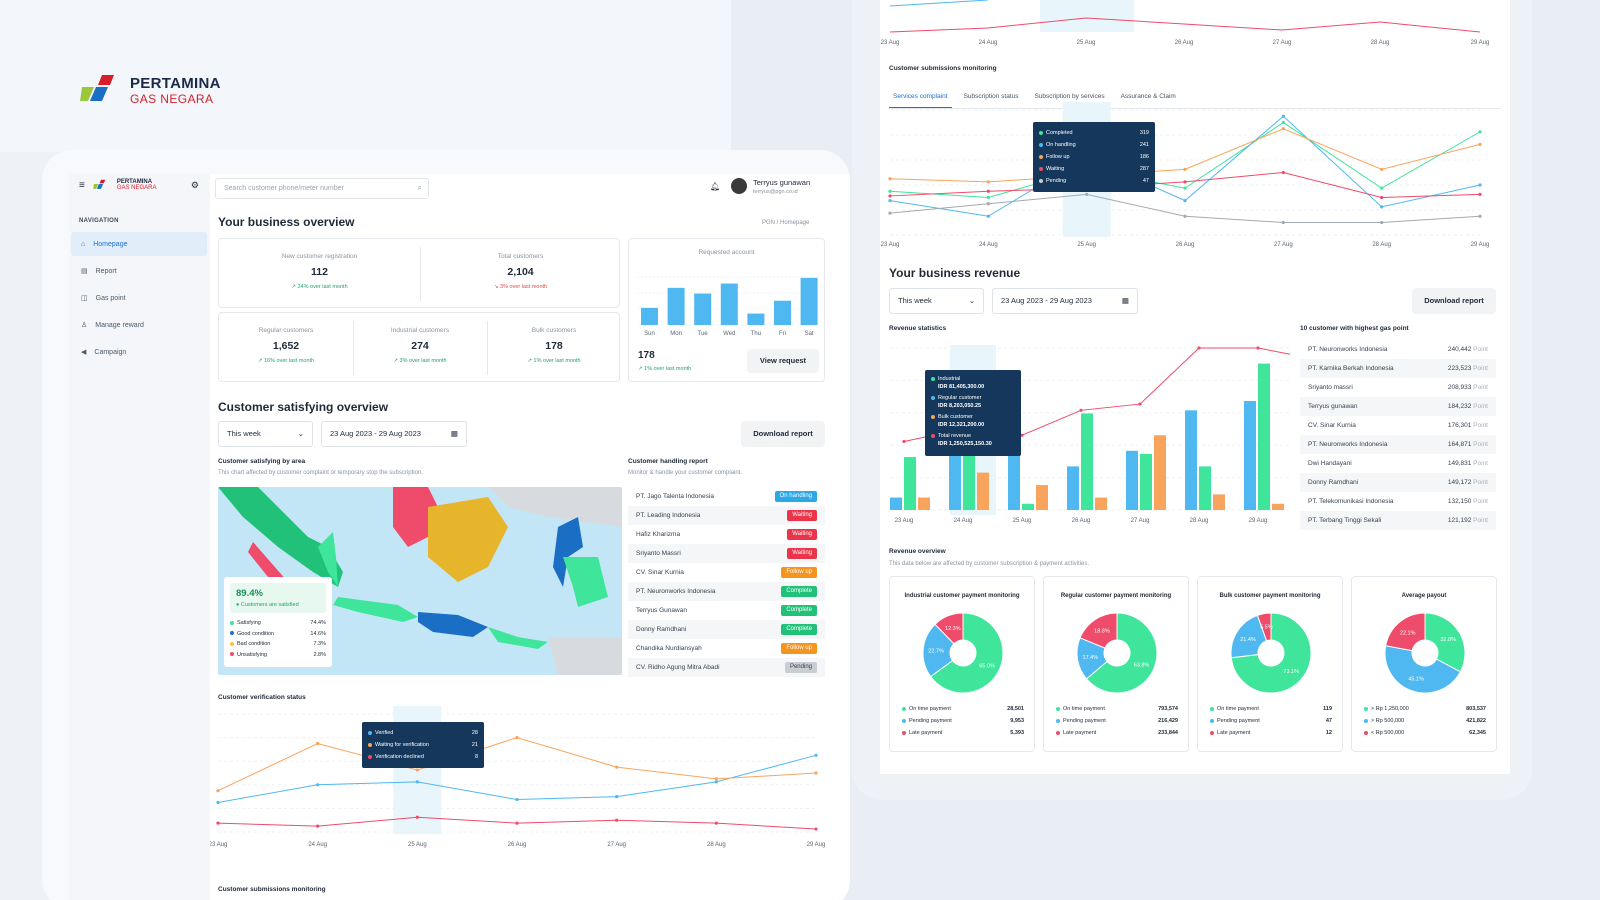  I want to click on background-panel, so click(365, 76).